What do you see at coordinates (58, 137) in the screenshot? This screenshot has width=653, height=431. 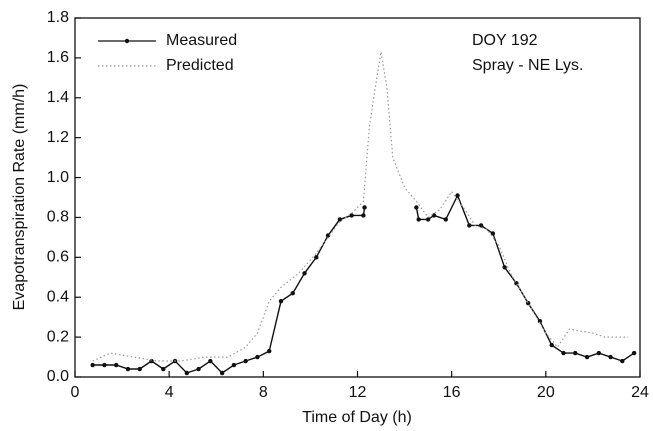 I see `y-tick-label: 1.2` at bounding box center [58, 137].